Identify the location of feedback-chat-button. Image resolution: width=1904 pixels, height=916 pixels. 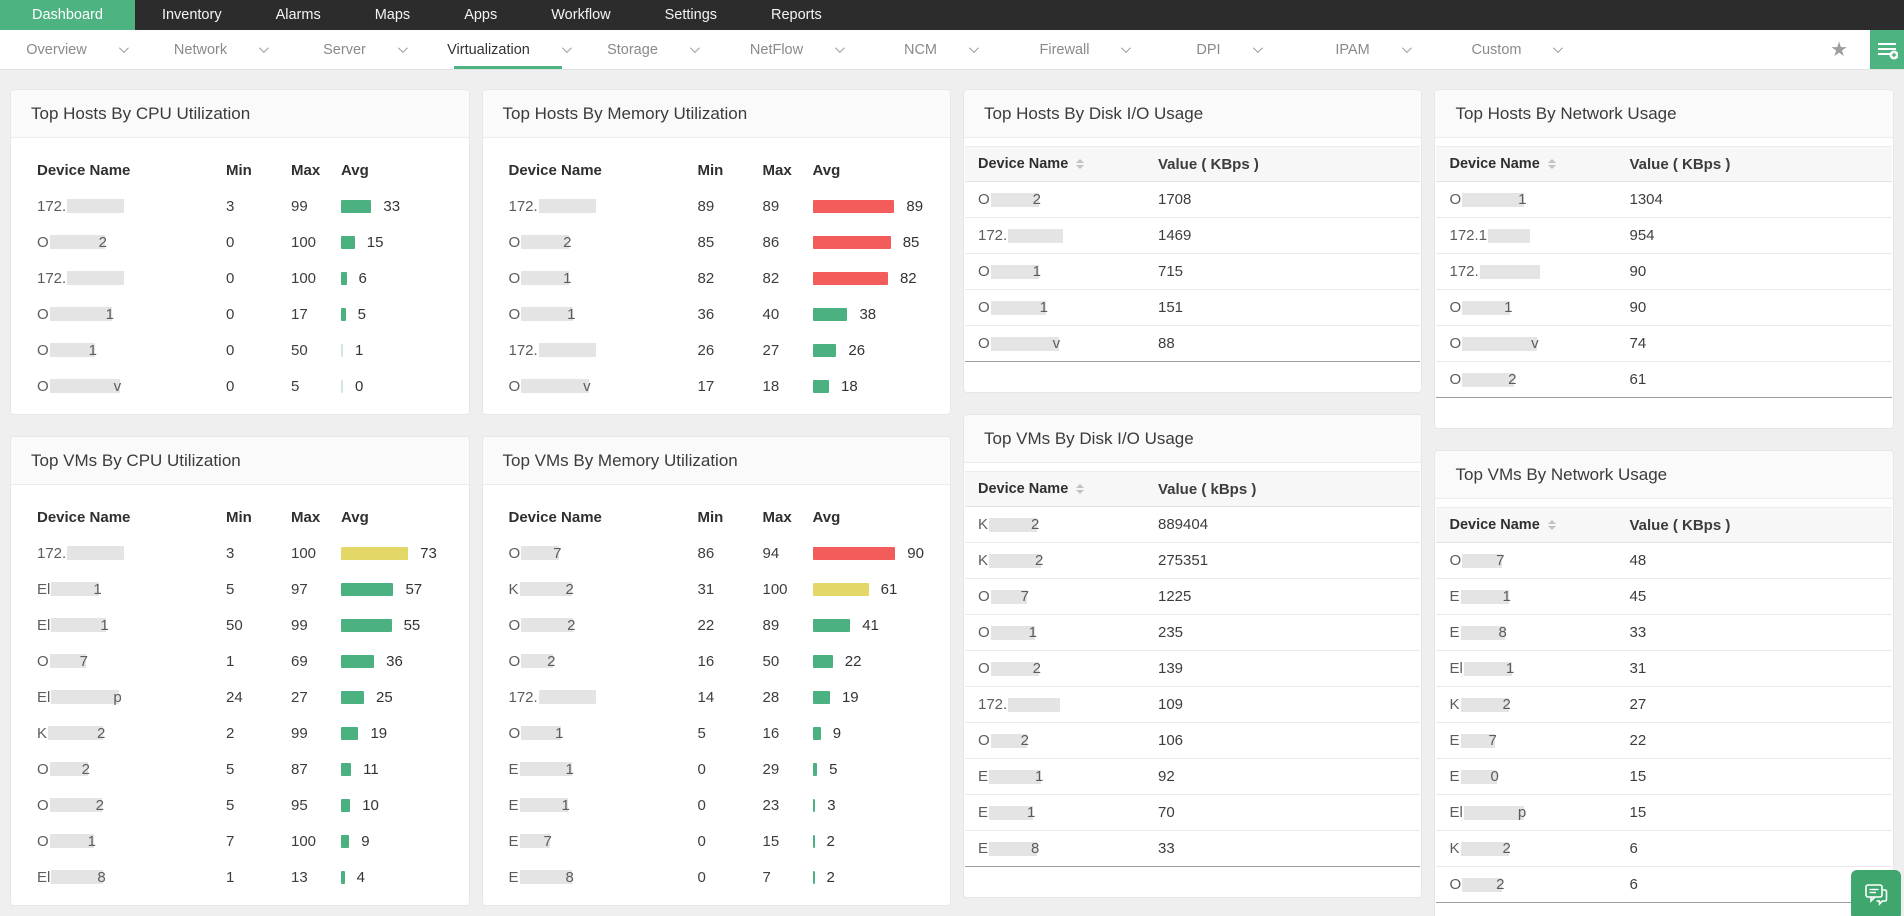
(1876, 893).